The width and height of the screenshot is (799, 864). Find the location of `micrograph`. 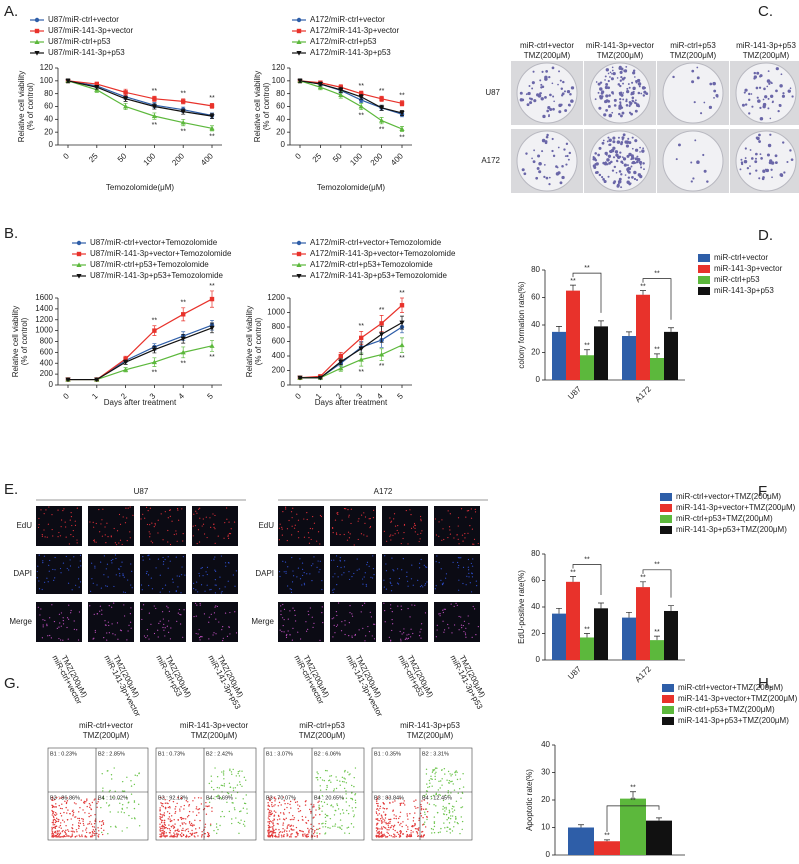

micrograph is located at coordinates (215, 574).